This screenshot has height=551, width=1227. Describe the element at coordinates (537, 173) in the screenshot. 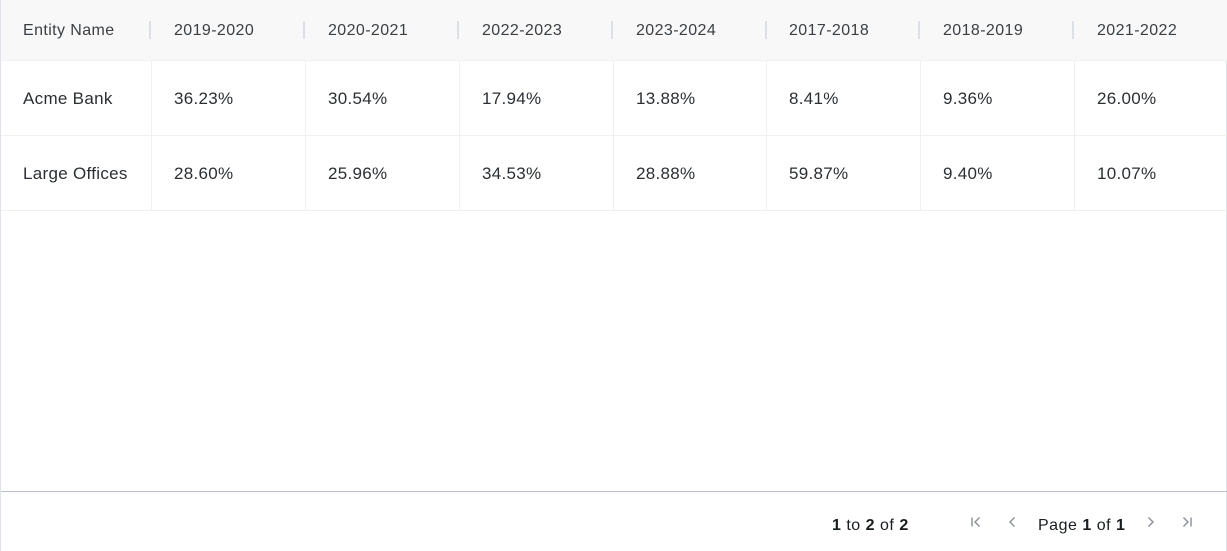

I see `table-cell: 34.53%` at that location.